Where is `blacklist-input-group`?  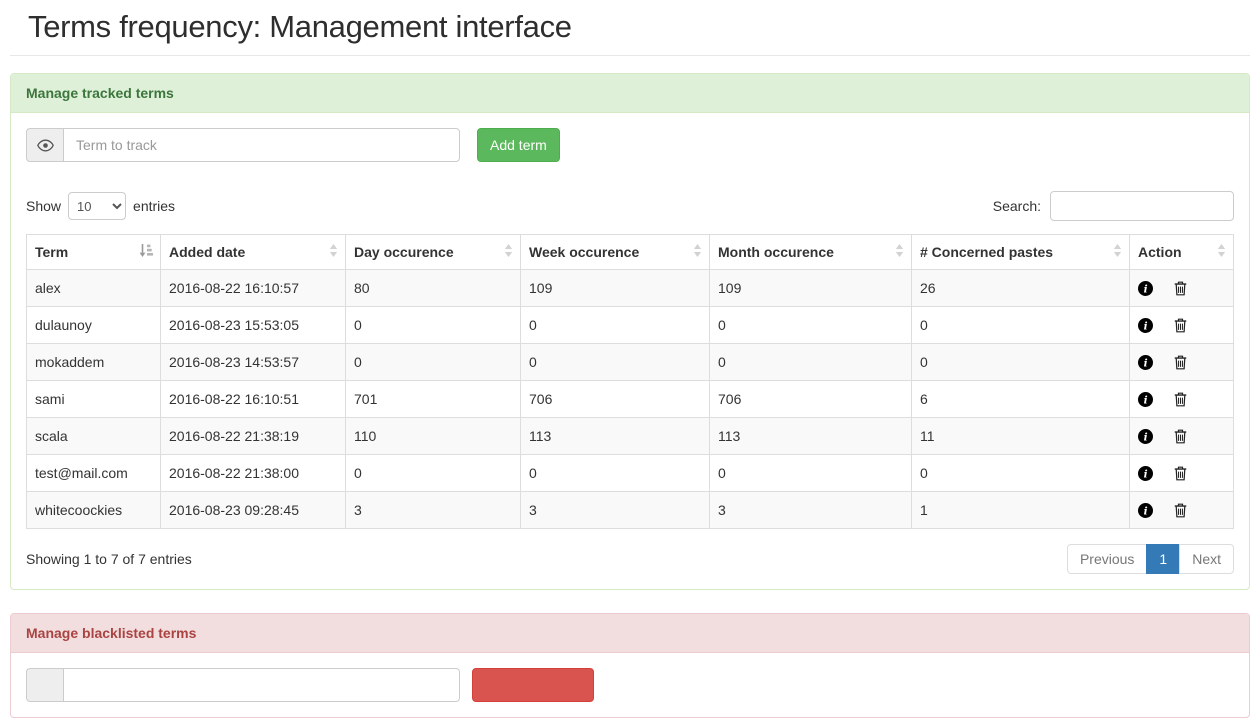
blacklist-input-group is located at coordinates (243, 685).